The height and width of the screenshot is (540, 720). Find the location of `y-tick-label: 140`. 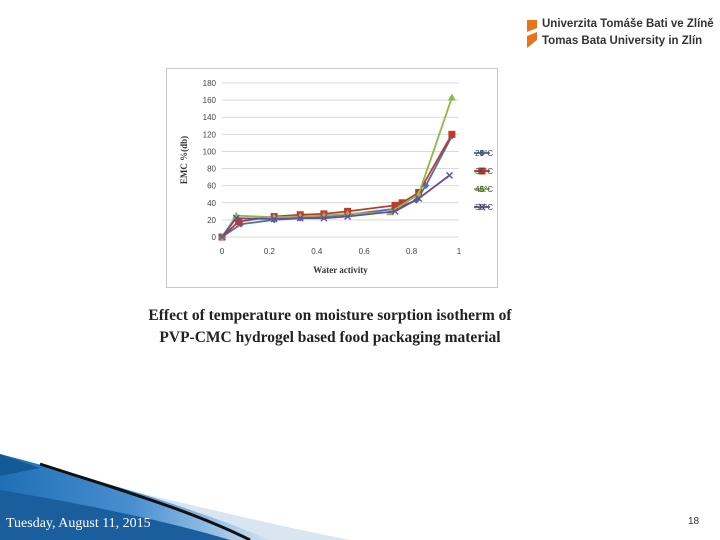

y-tick-label: 140 is located at coordinates (210, 117).